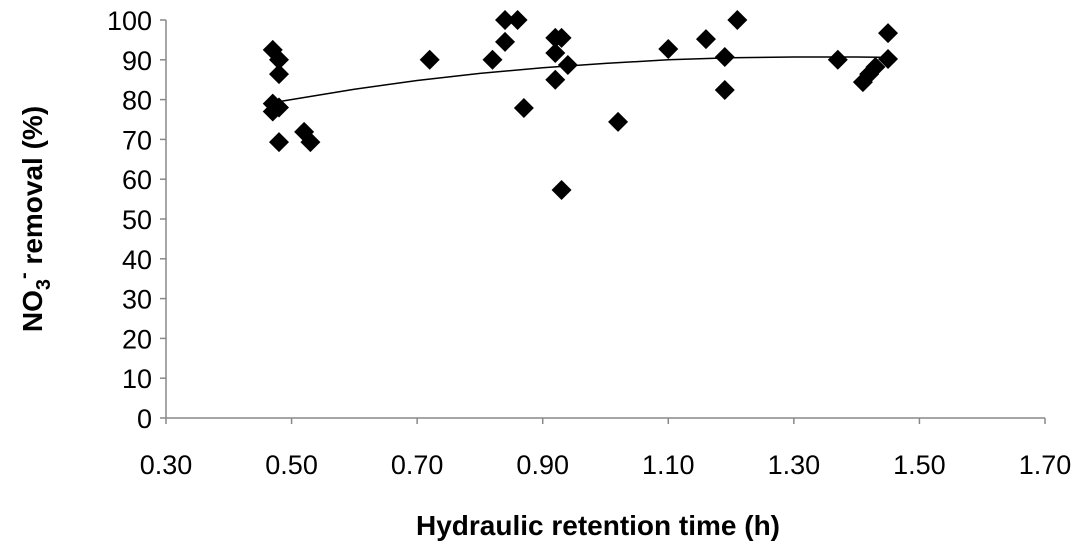 This screenshot has width=1085, height=551. I want to click on y-axis-title-rest: removal (%), so click(32, 189).